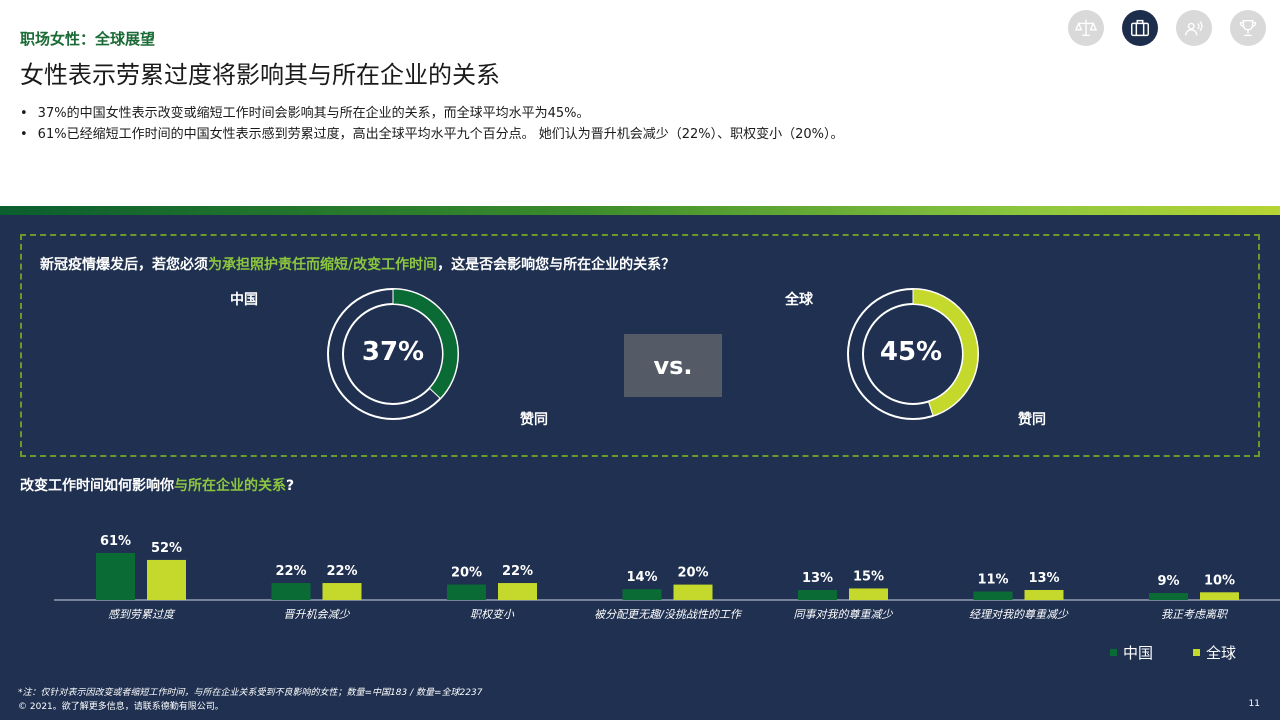 This screenshot has height=720, width=1280. What do you see at coordinates (97, 486) in the screenshot?
I see `q2-text: 改变工作时间如何影响你` at bounding box center [97, 486].